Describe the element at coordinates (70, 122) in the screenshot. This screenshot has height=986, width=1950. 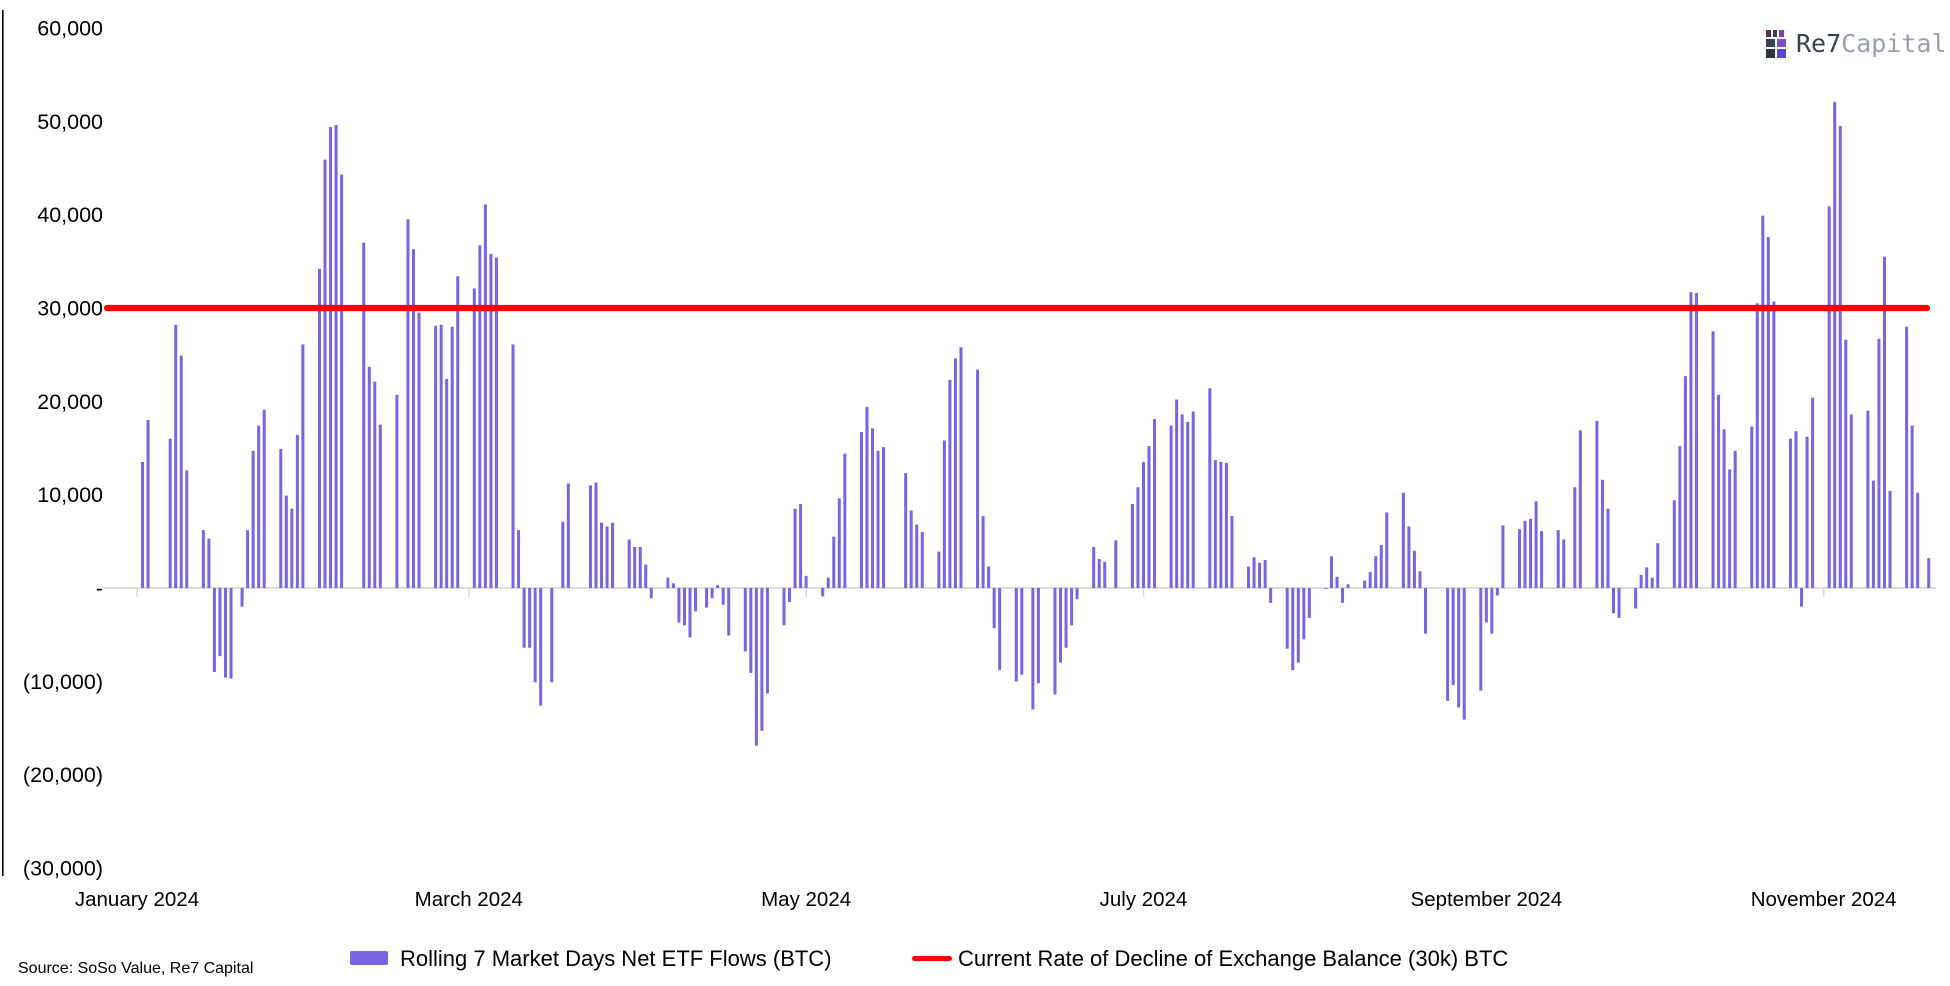
I see `y-axis-label: 50,000` at that location.